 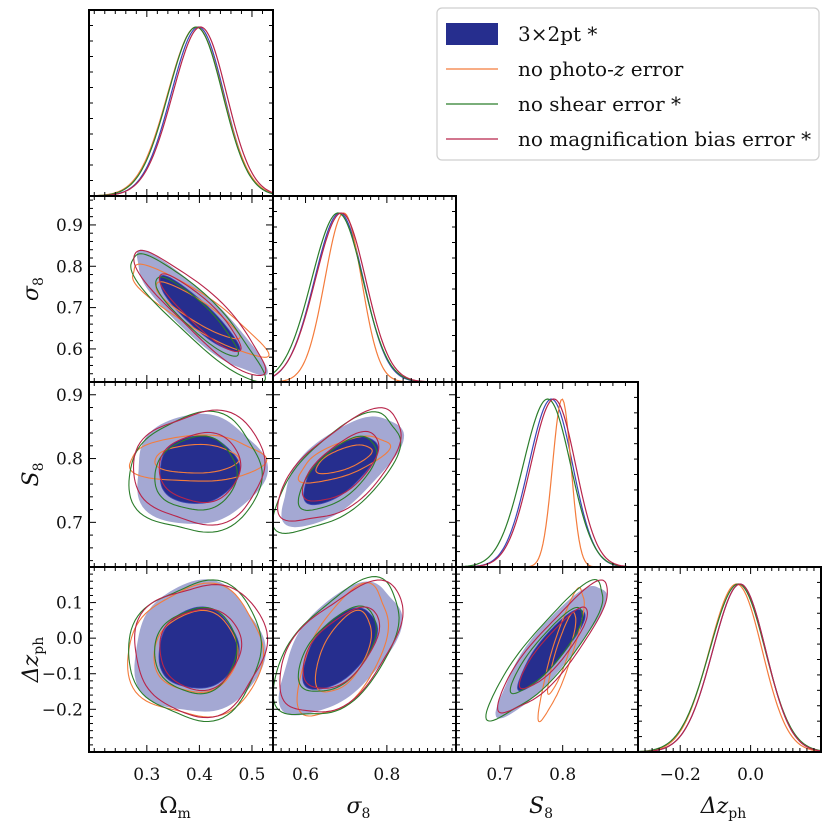 What do you see at coordinates (680, 775) in the screenshot?
I see `x-tick-label-dz: −0.2` at bounding box center [680, 775].